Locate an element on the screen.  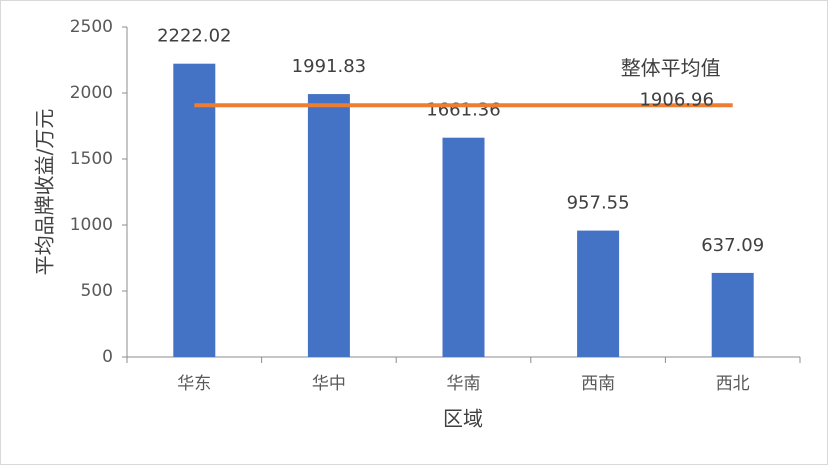
average-value: 1906.96 is located at coordinates (676, 99).